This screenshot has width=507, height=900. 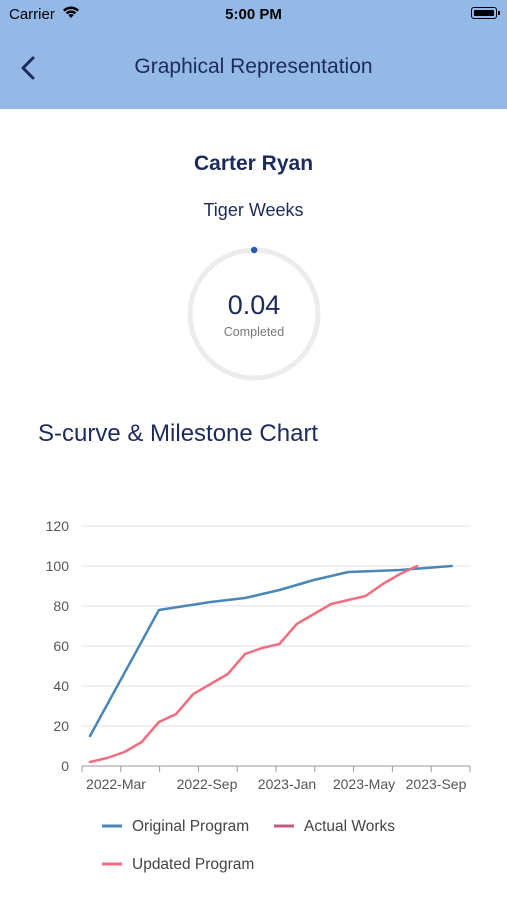 I want to click on page-title: Graphical Representation, so click(x=253, y=66).